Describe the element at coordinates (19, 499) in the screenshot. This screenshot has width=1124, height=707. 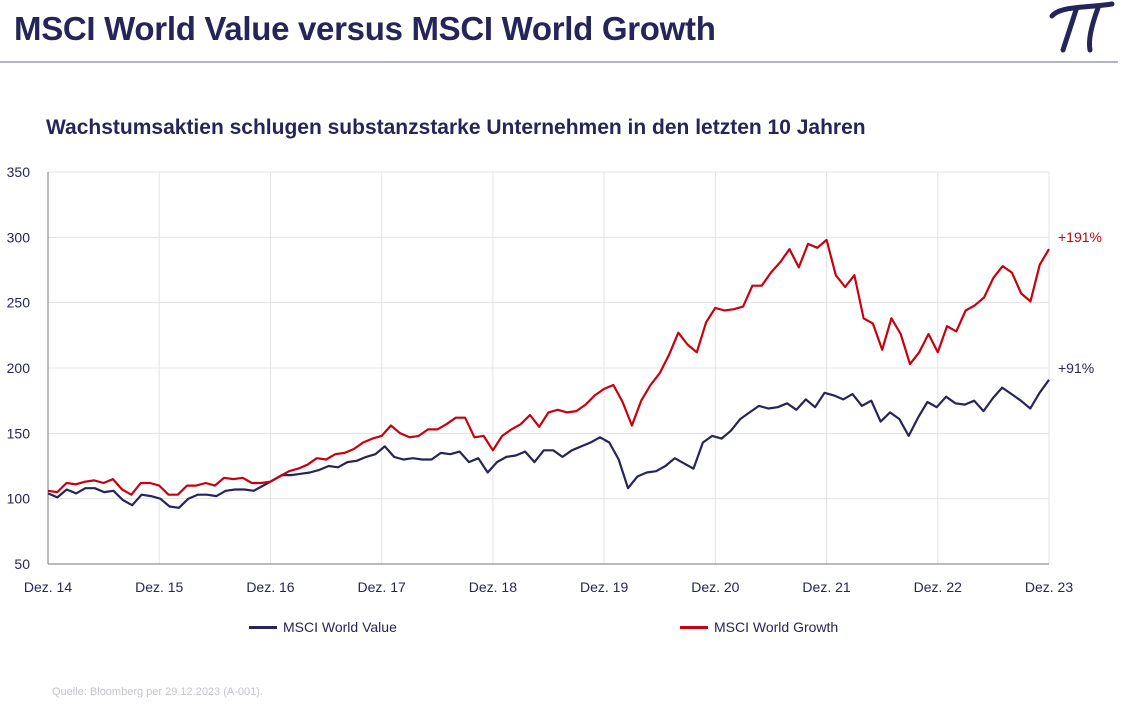
I see `y-tick-label: 100` at that location.